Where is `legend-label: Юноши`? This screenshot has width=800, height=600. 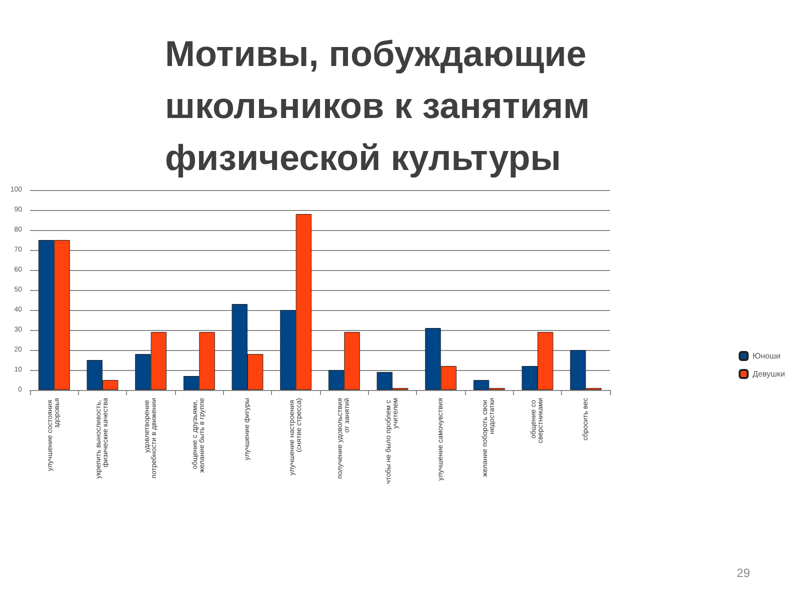
legend-label: Юноши is located at coordinates (766, 356).